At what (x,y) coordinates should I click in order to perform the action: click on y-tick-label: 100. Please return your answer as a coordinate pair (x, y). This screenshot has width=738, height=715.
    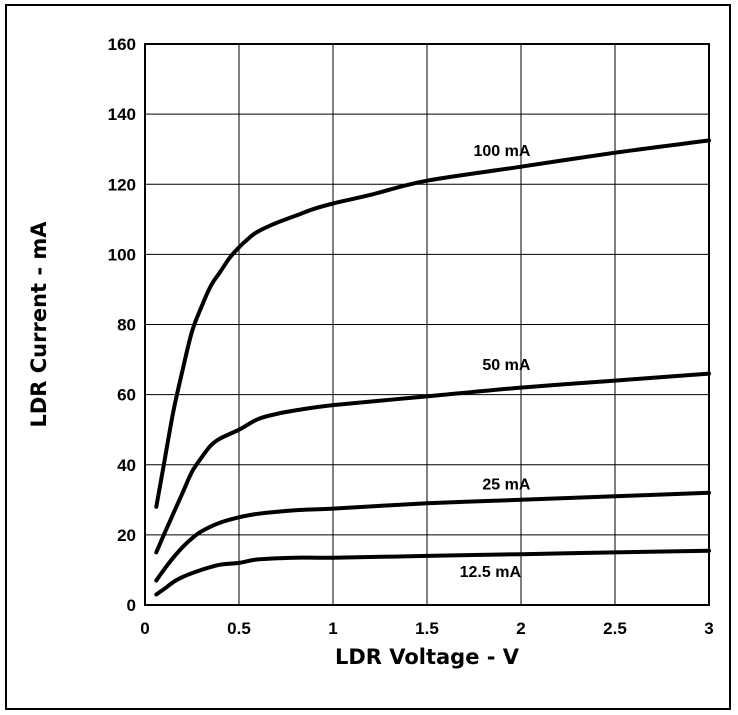
    Looking at the image, I should click on (122, 254).